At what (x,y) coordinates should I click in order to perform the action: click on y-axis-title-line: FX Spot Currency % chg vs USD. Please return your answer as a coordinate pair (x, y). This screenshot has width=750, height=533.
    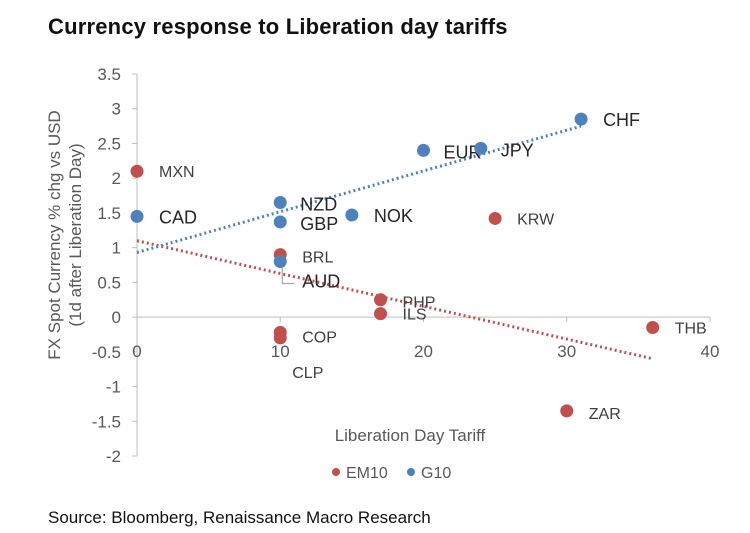
    Looking at the image, I should click on (54, 234).